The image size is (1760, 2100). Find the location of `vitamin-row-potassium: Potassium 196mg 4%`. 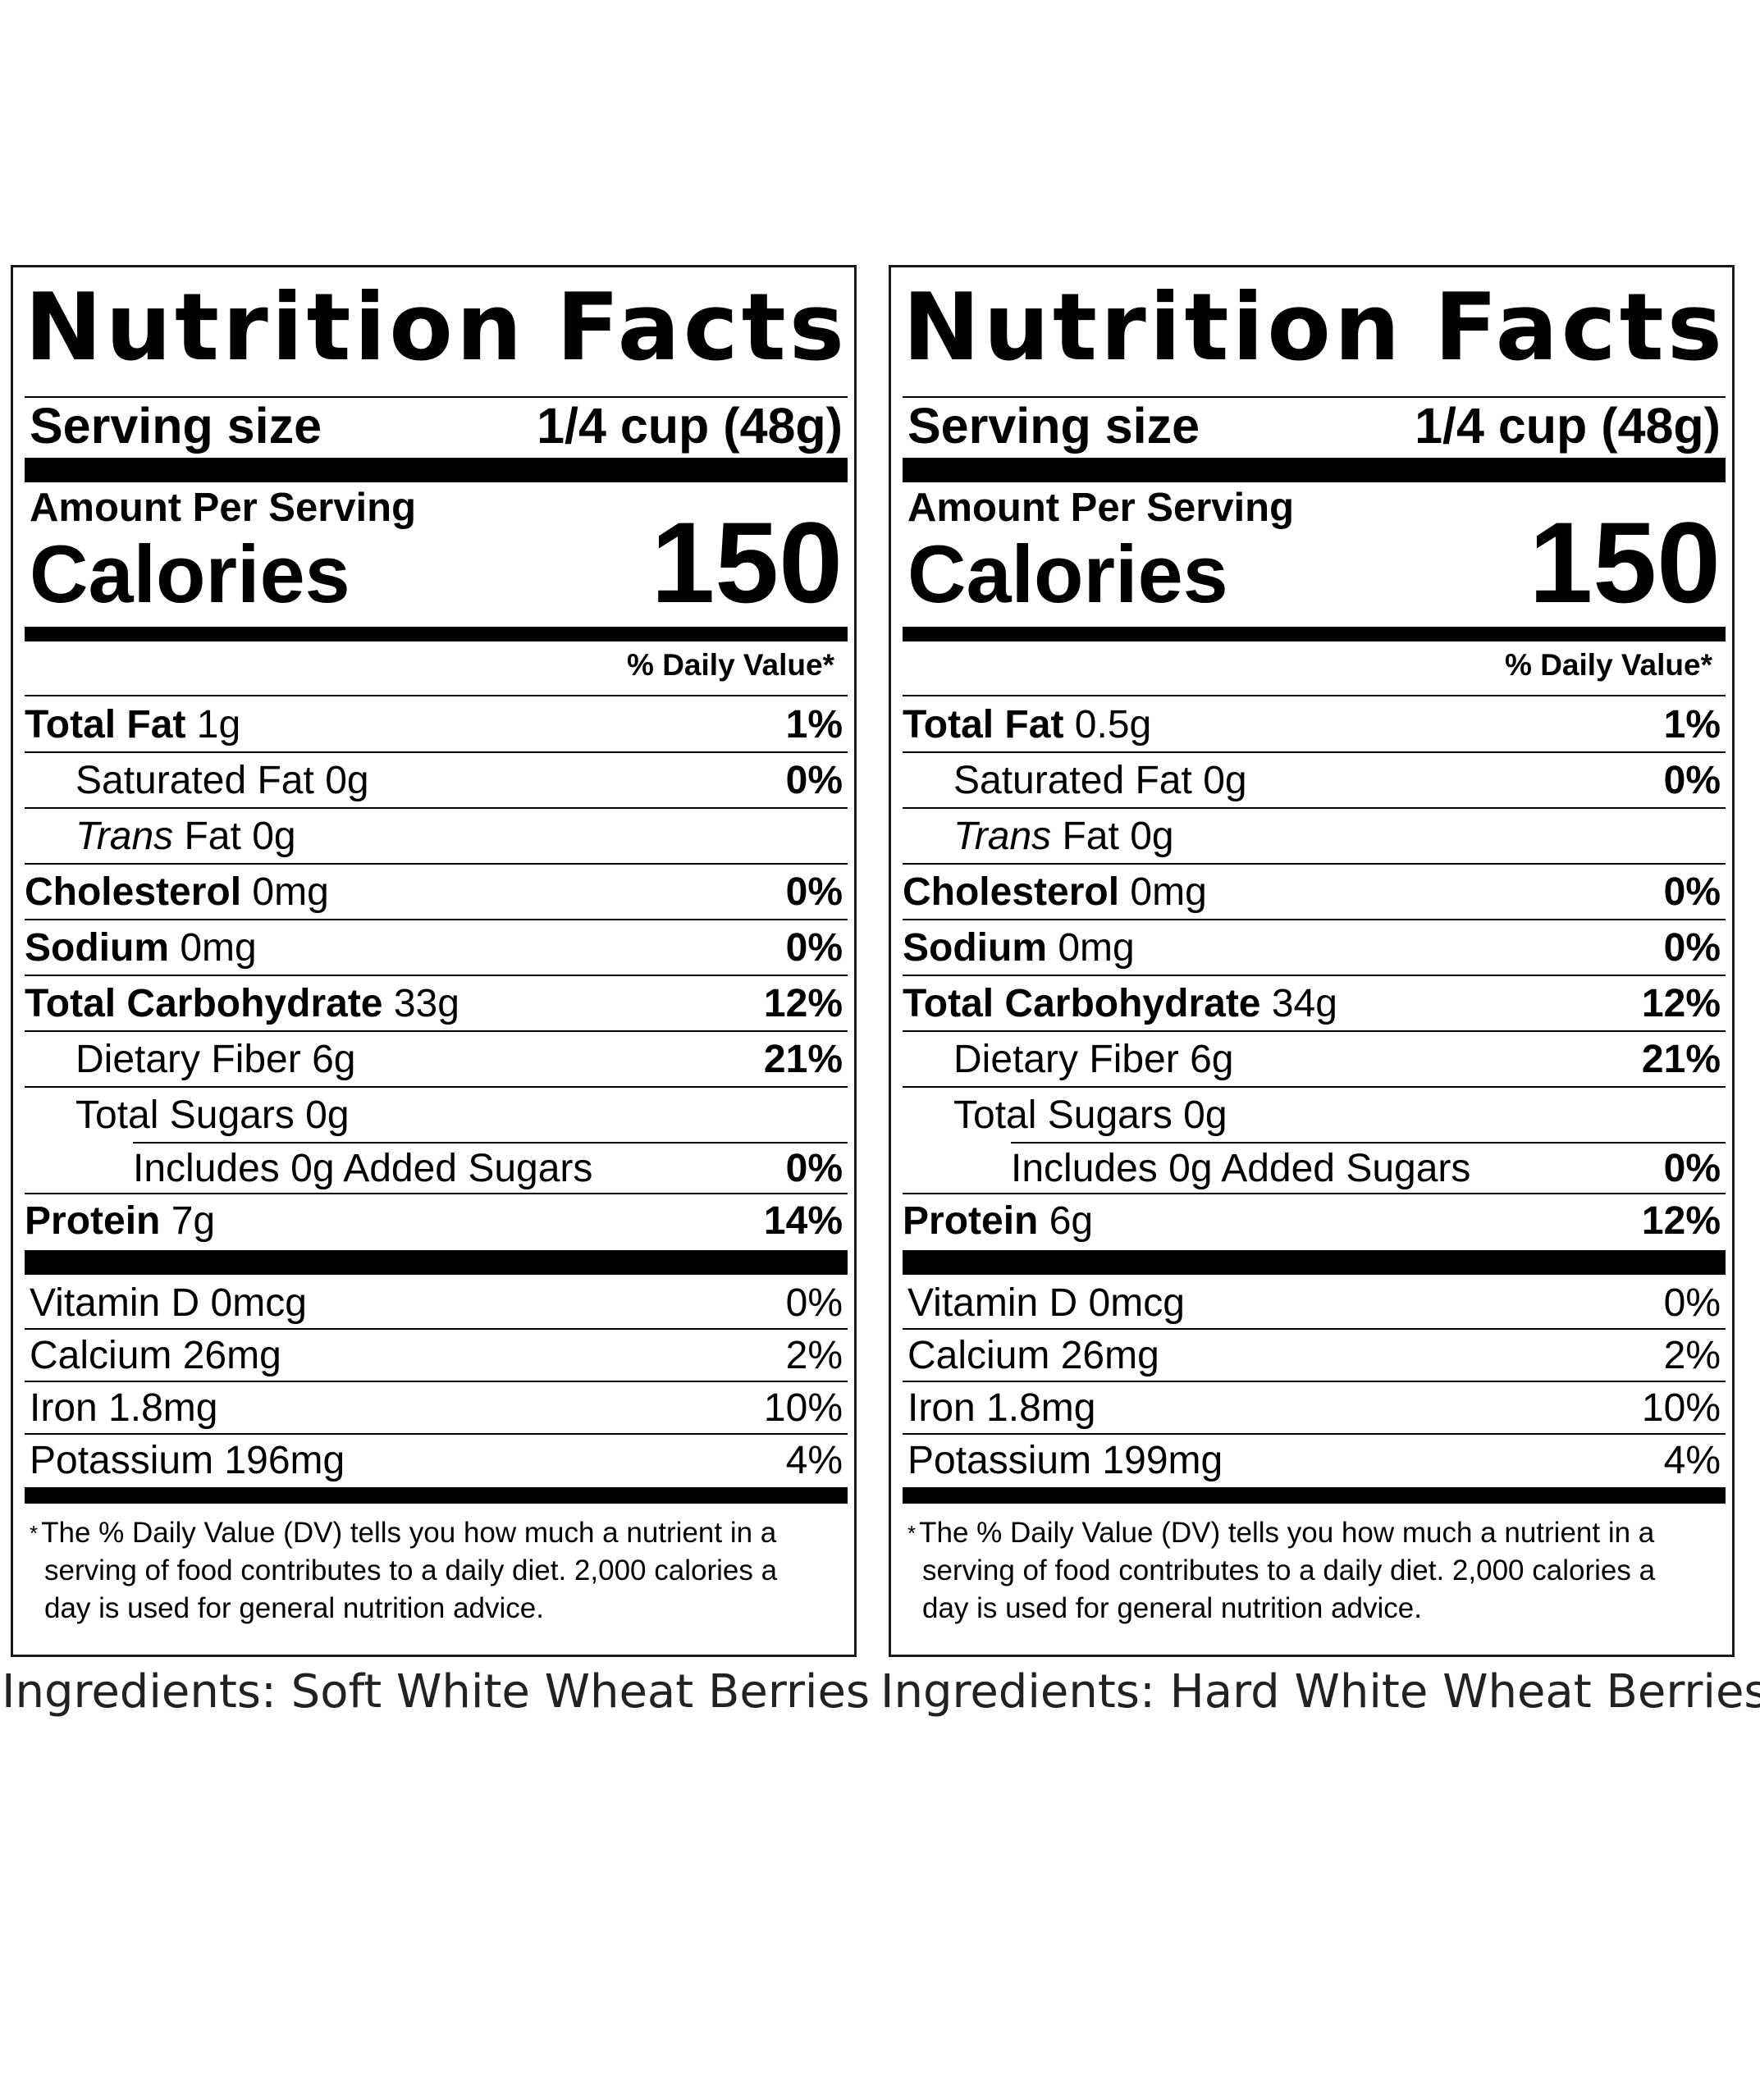

vitamin-row-potassium: Potassium 196mg 4% is located at coordinates (436, 1460).